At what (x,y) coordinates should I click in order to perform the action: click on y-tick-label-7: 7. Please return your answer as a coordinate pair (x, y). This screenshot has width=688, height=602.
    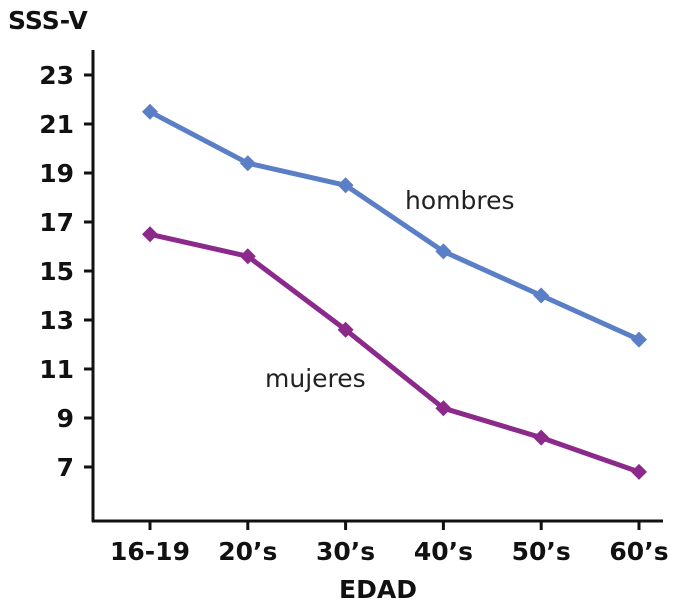
    Looking at the image, I should click on (65, 467).